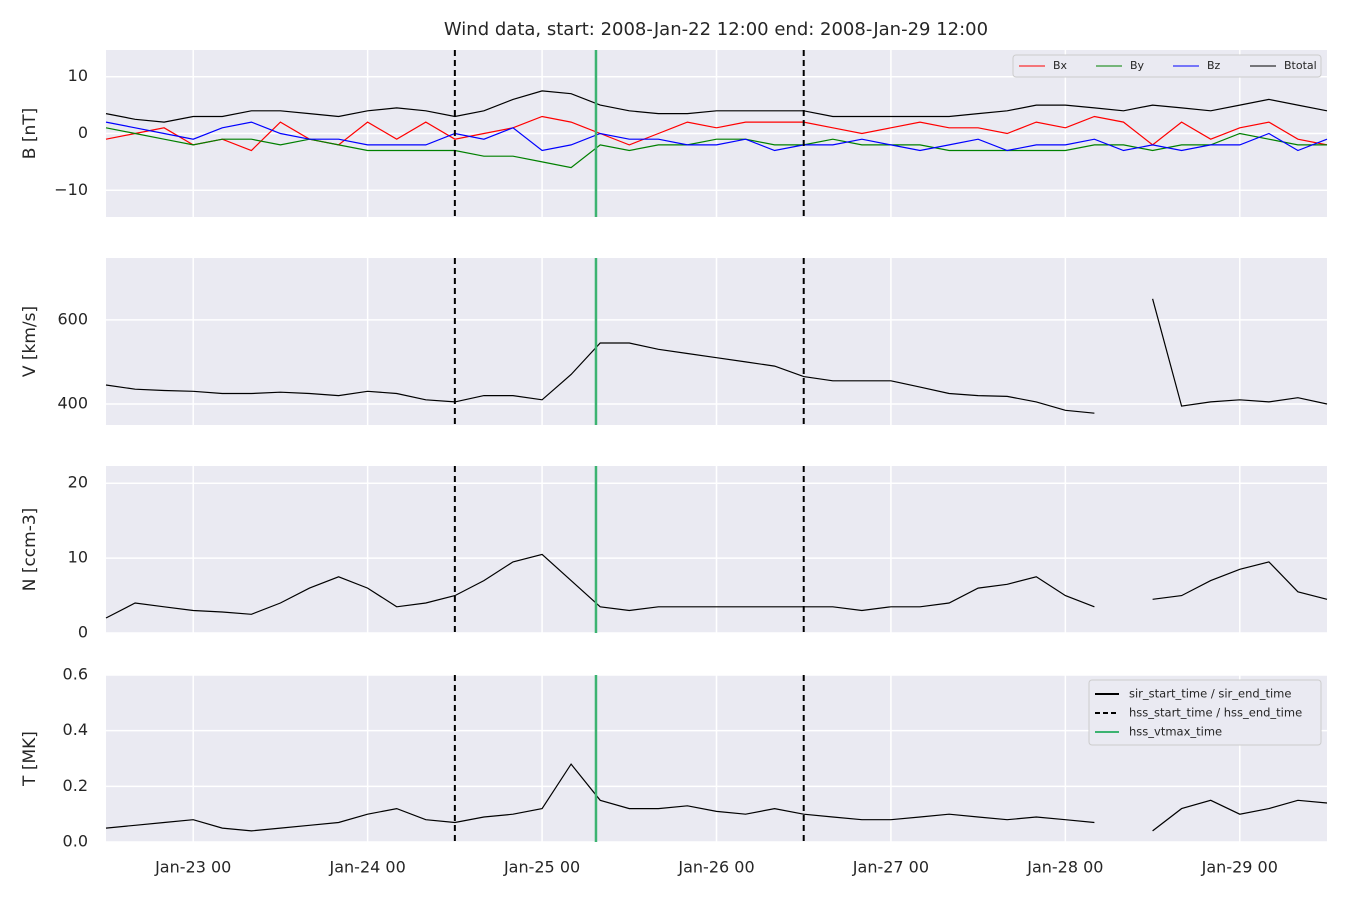 The image size is (1350, 904). Describe the element at coordinates (1300, 65) in the screenshot. I see `legend-label: Btotal` at that location.